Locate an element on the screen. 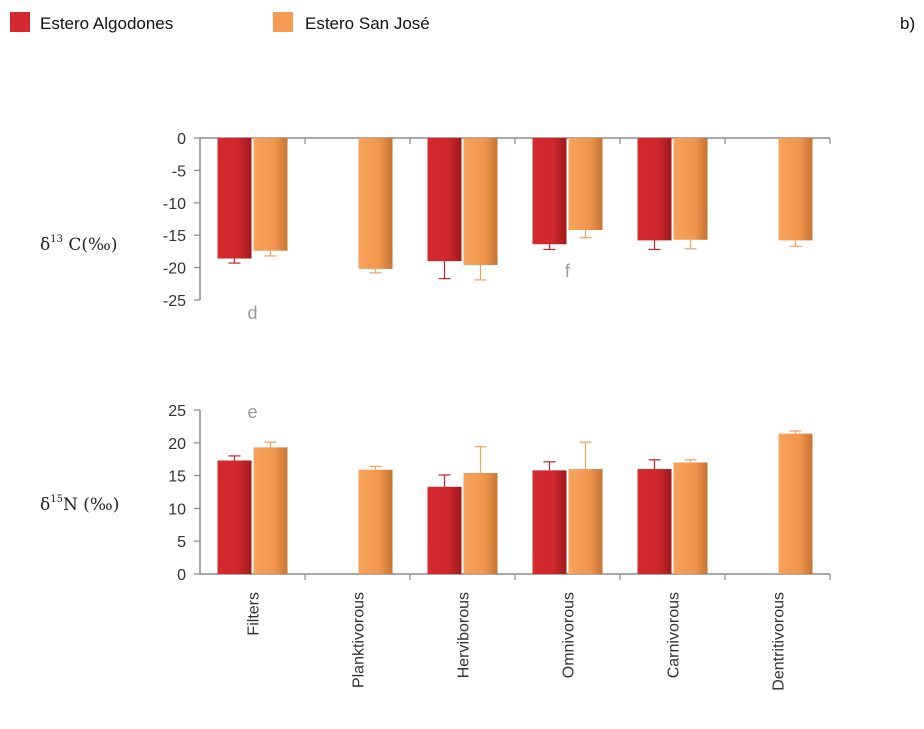  bar-d15N-estero-algodones-herviborous is located at coordinates (444, 530).